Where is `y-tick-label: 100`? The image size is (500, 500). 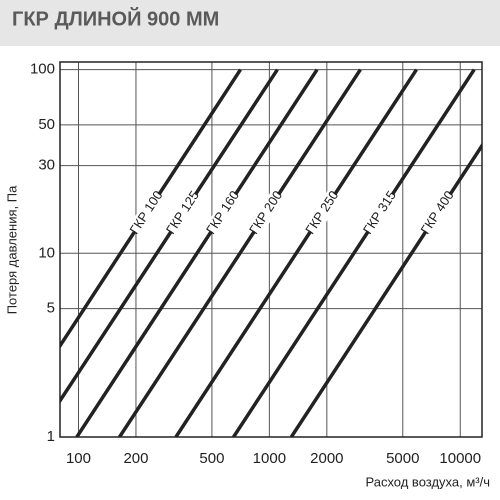
y-tick-label: 100 is located at coordinates (42, 69).